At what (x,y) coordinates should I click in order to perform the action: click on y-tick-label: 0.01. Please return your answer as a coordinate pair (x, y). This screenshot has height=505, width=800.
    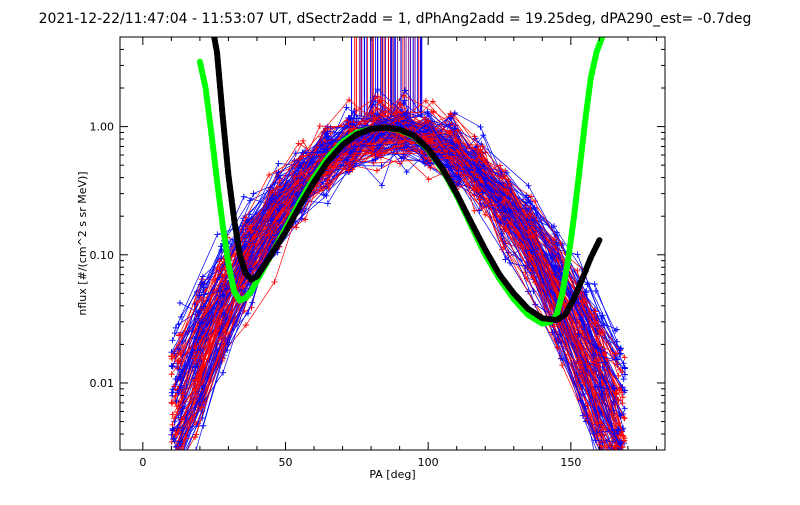
    Looking at the image, I should click on (102, 383).